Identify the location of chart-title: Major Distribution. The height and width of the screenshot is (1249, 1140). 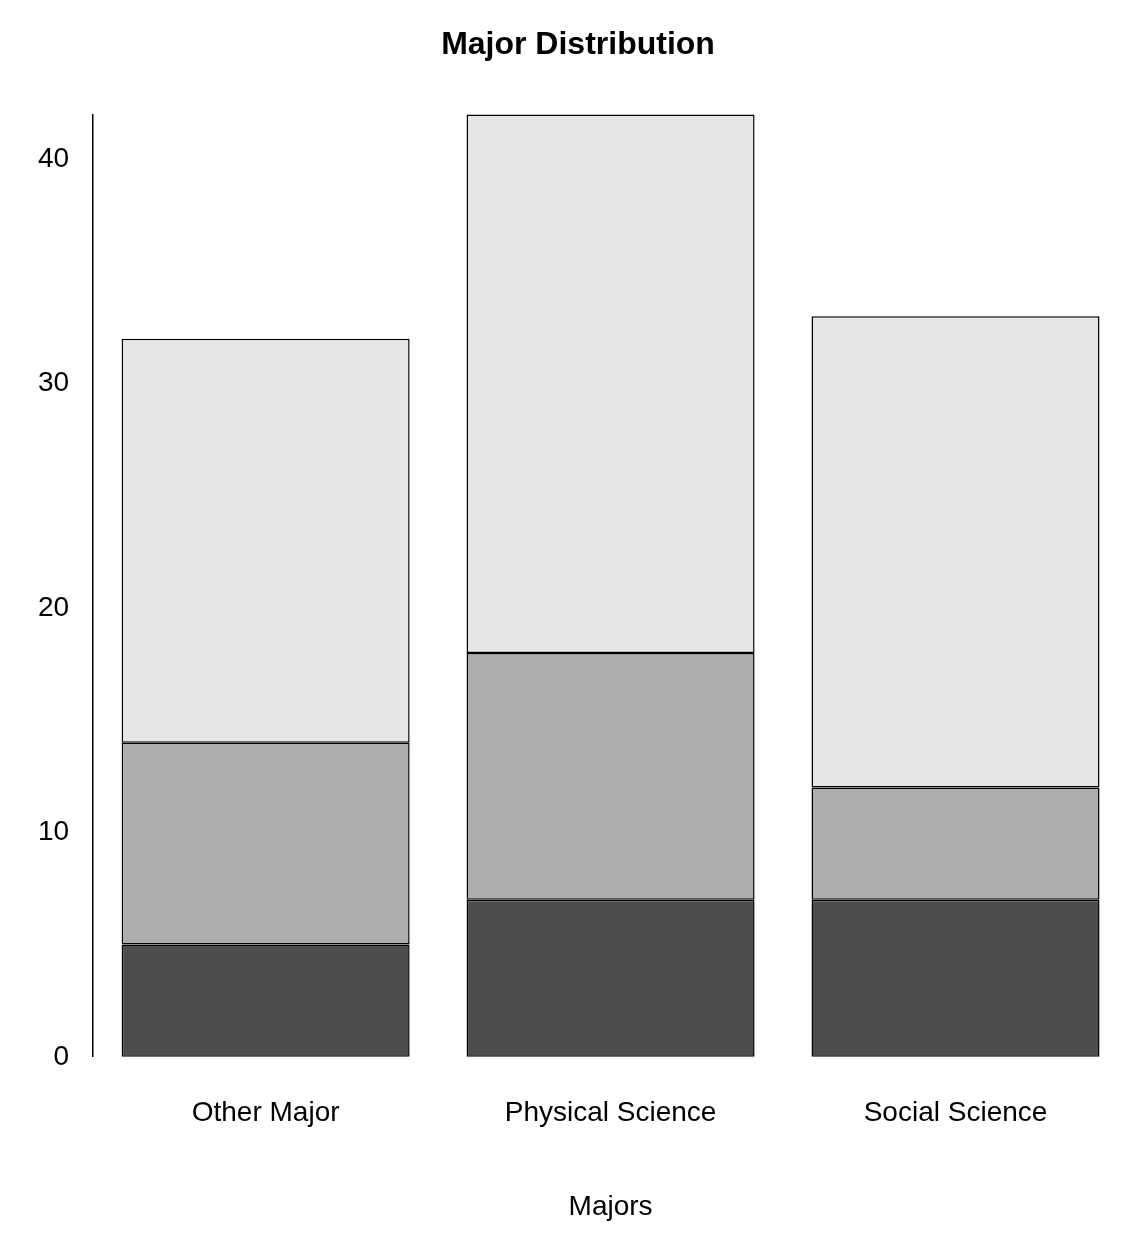
(578, 43).